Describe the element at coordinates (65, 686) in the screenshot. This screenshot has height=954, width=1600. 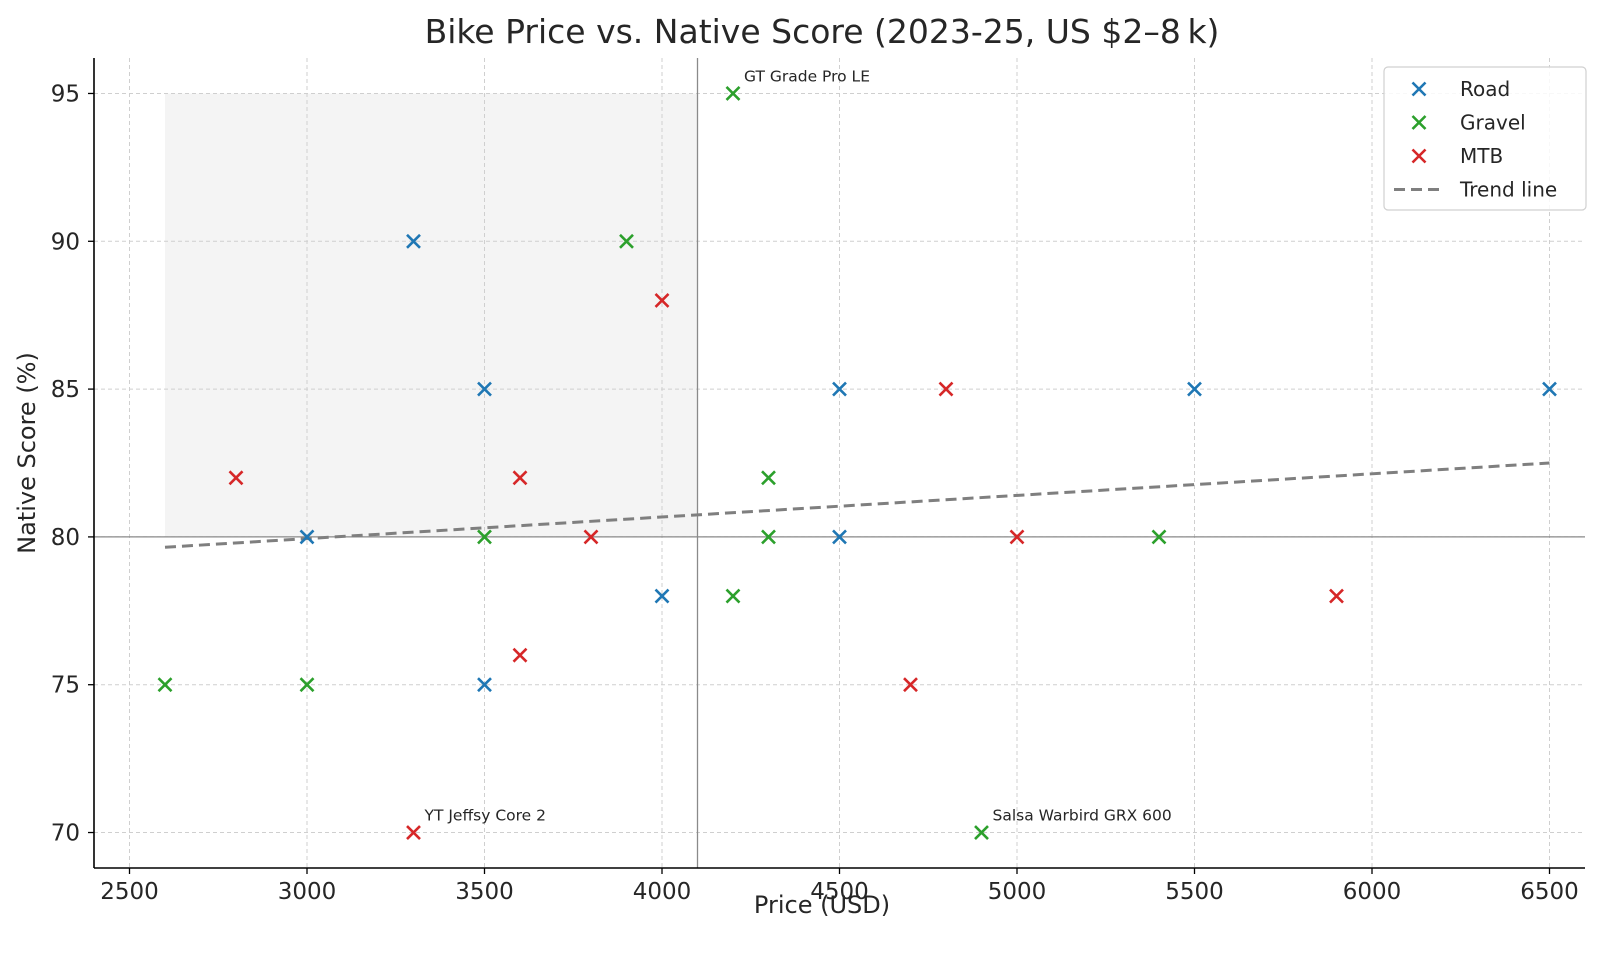
I see `y-tick-label: 75` at that location.